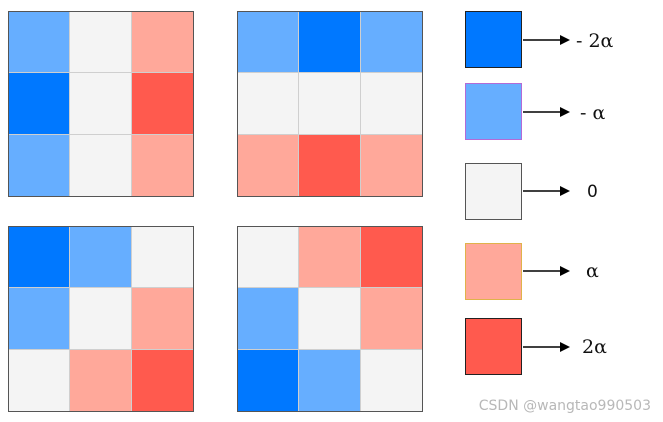  What do you see at coordinates (493, 39) in the screenshot?
I see `legend-swatch-minus-2alpha` at bounding box center [493, 39].